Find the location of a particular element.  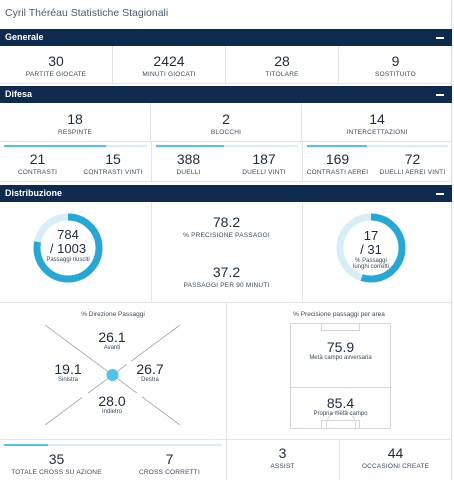

section-header-difesa: Difesa is located at coordinates (226, 94).